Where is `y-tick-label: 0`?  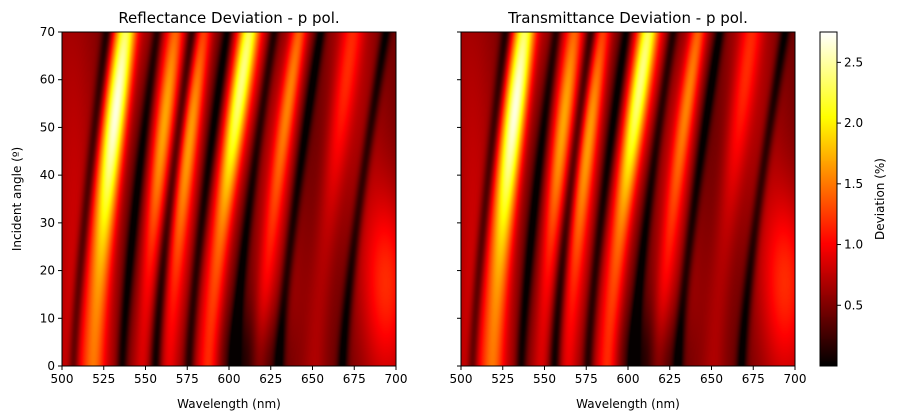 y-tick-label: 0 is located at coordinates (51, 366).